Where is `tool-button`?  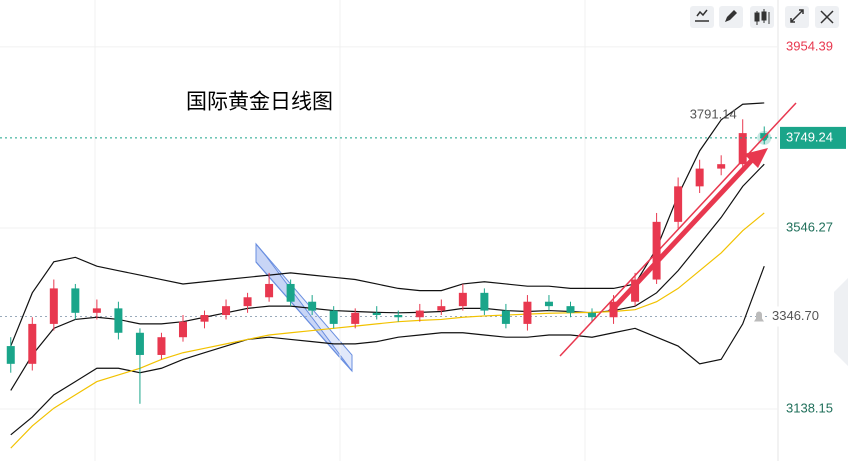
tool-button is located at coordinates (702, 17).